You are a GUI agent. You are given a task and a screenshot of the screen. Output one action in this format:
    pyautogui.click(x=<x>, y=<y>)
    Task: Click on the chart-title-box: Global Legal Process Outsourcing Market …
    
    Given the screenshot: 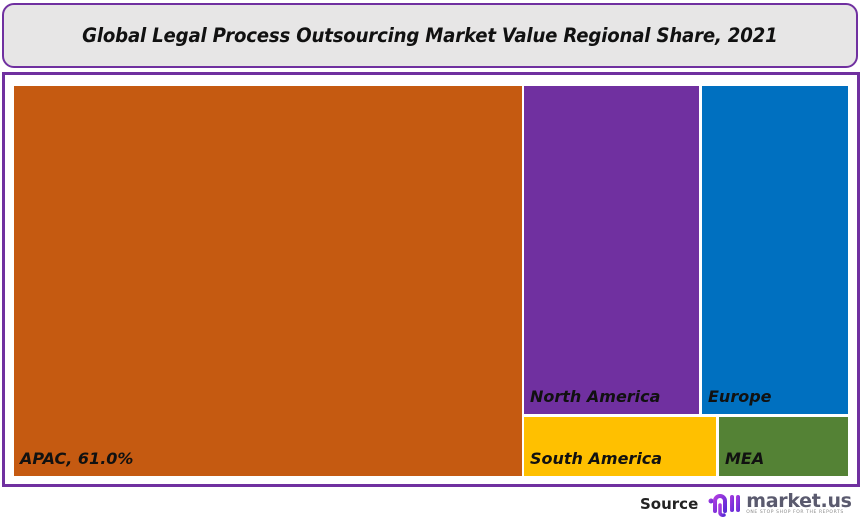 What is the action you would take?
    pyautogui.click(x=430, y=35)
    